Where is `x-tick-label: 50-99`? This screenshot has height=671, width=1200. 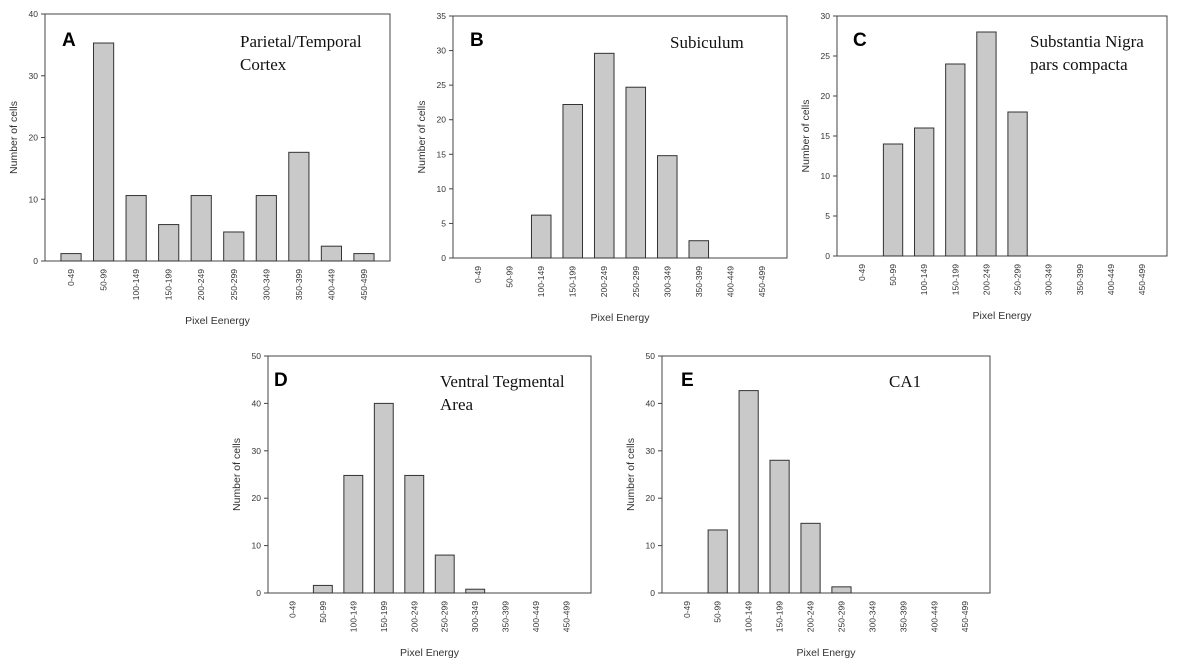
x-tick-label: 50-99 is located at coordinates (510, 277).